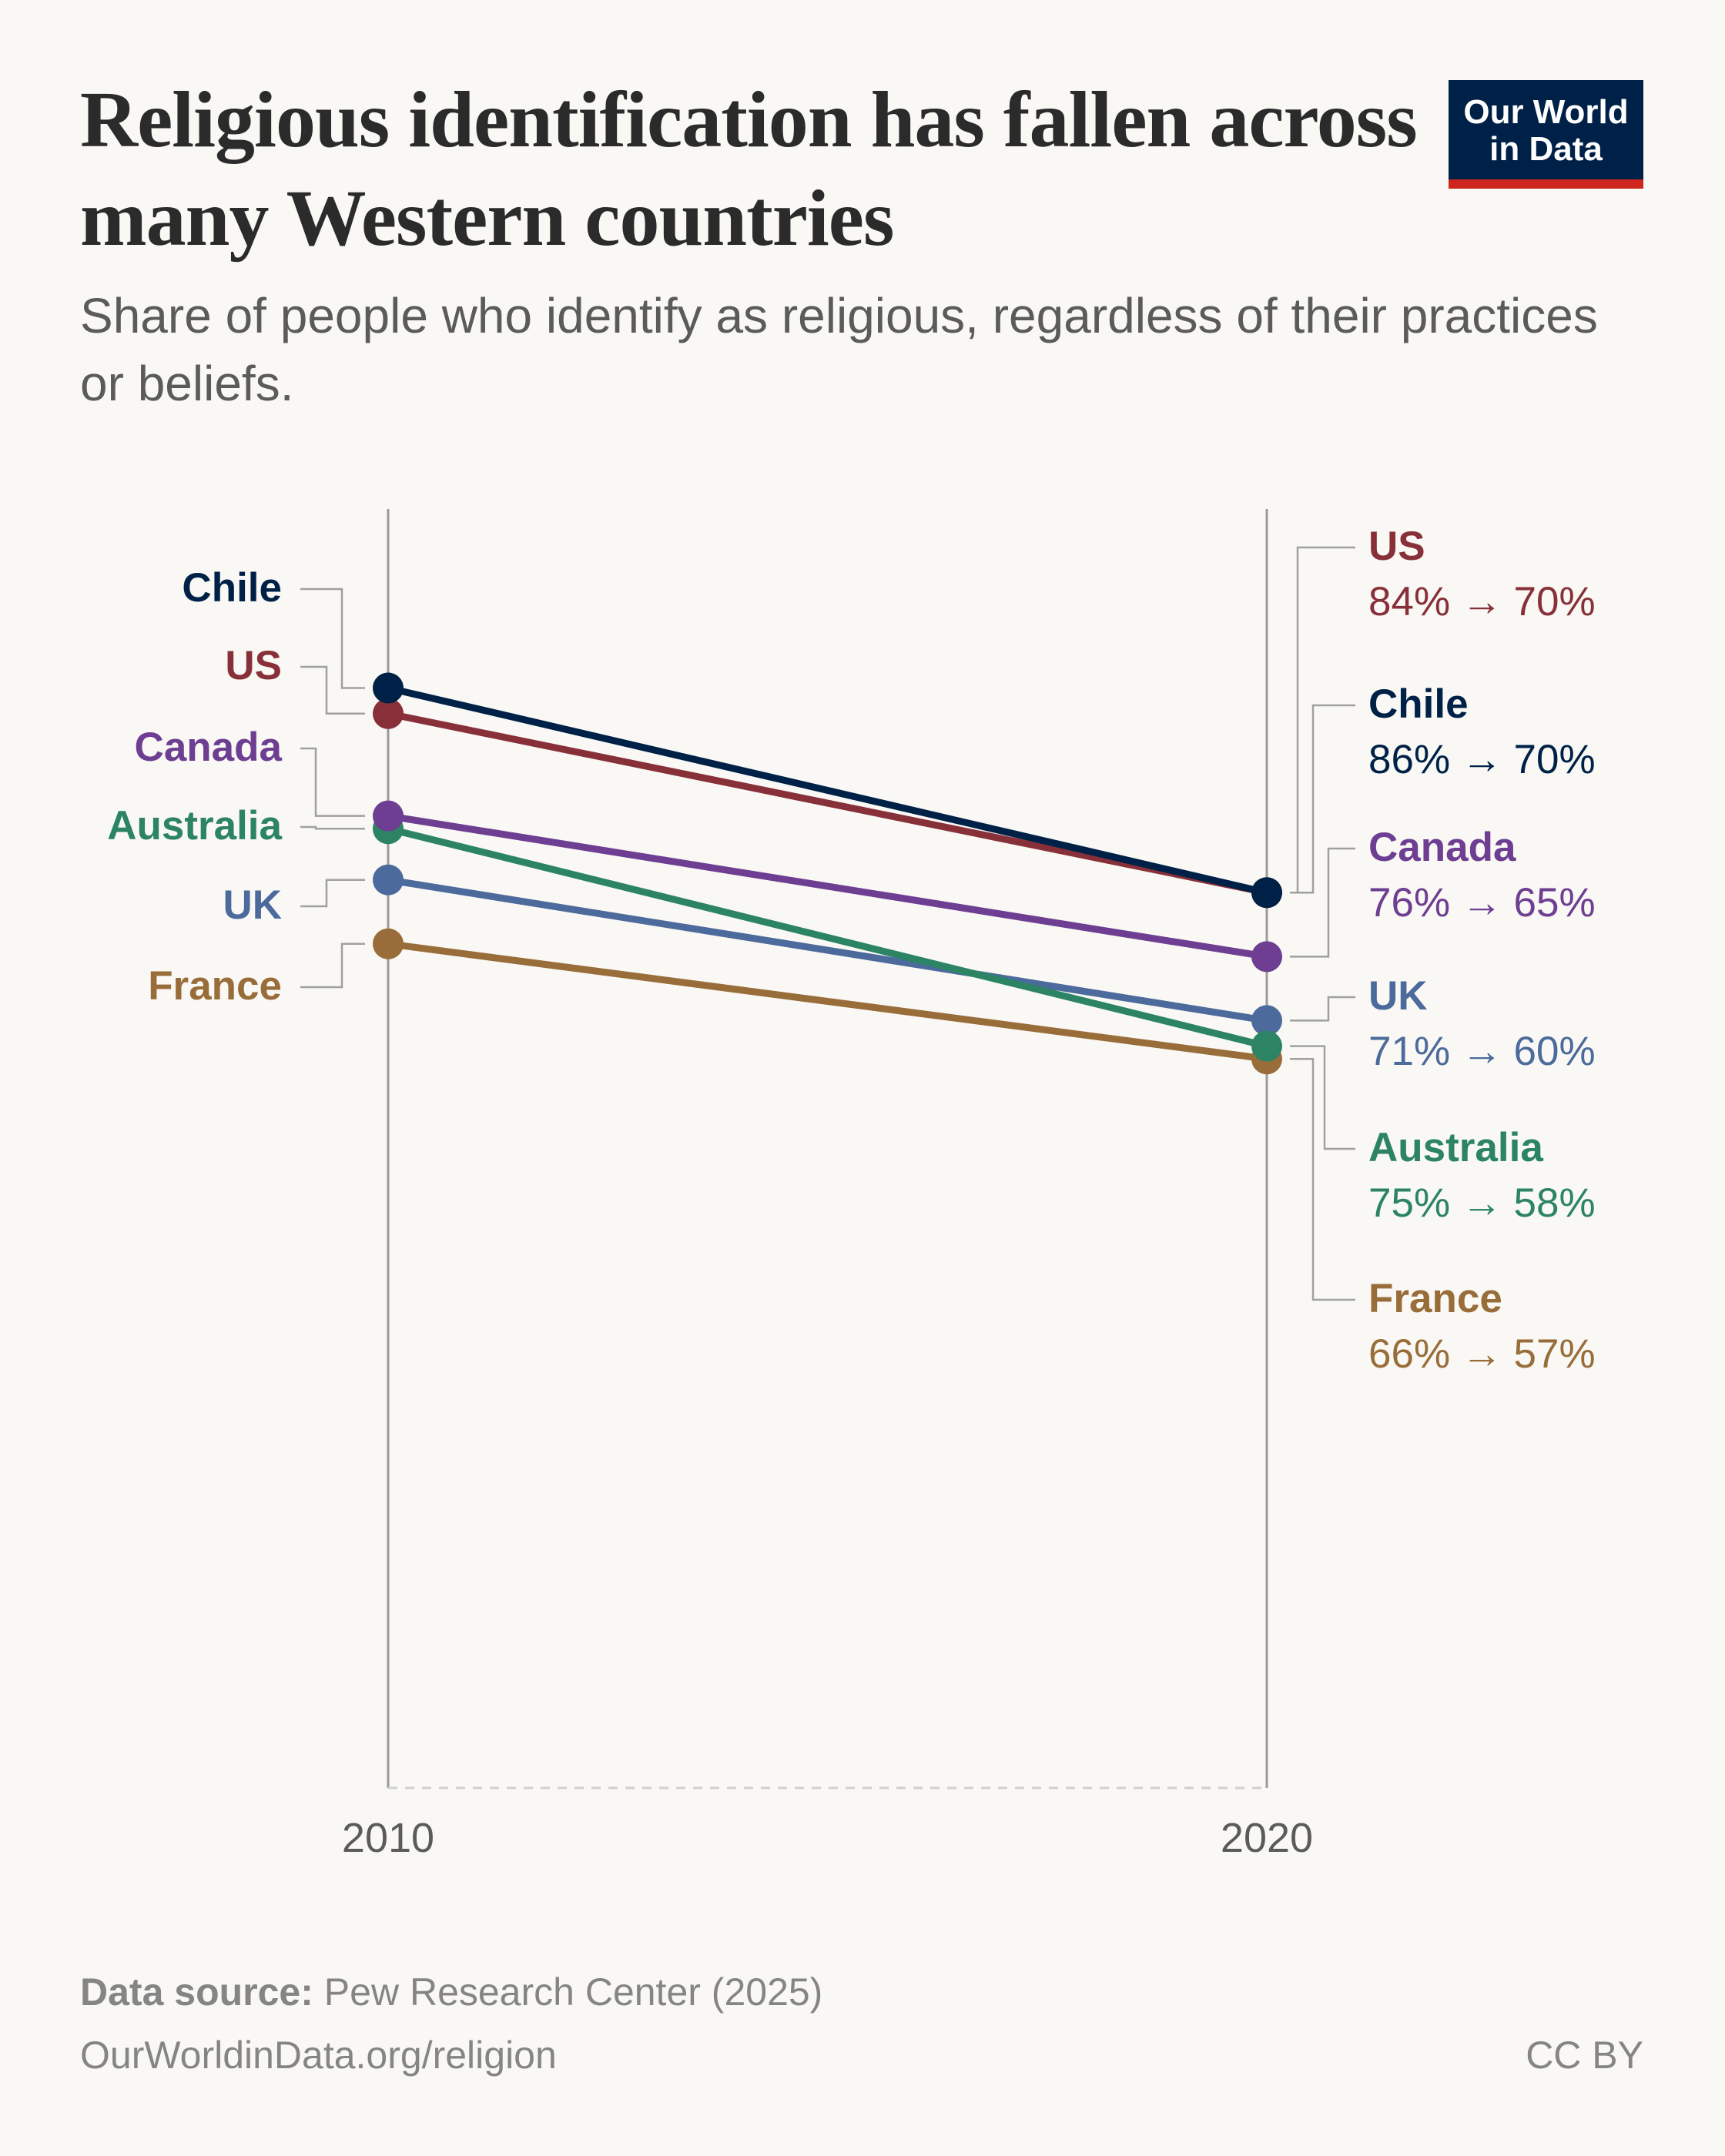 Image resolution: width=1725 pixels, height=2156 pixels. I want to click on connector-left-france, so click(332, 965).